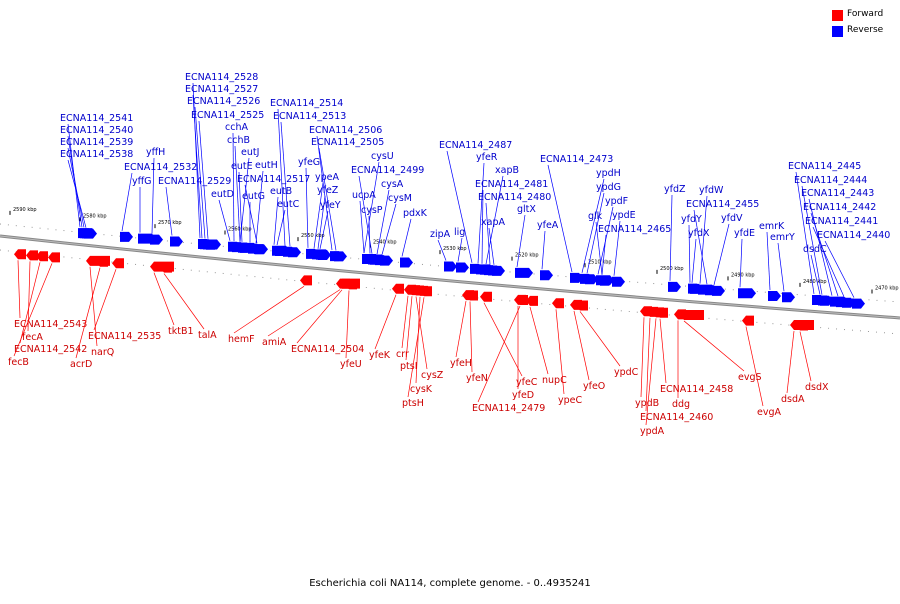  What do you see at coordinates (266, 165) in the screenshot?
I see `reverse-gene-label: eutH` at bounding box center [266, 165].